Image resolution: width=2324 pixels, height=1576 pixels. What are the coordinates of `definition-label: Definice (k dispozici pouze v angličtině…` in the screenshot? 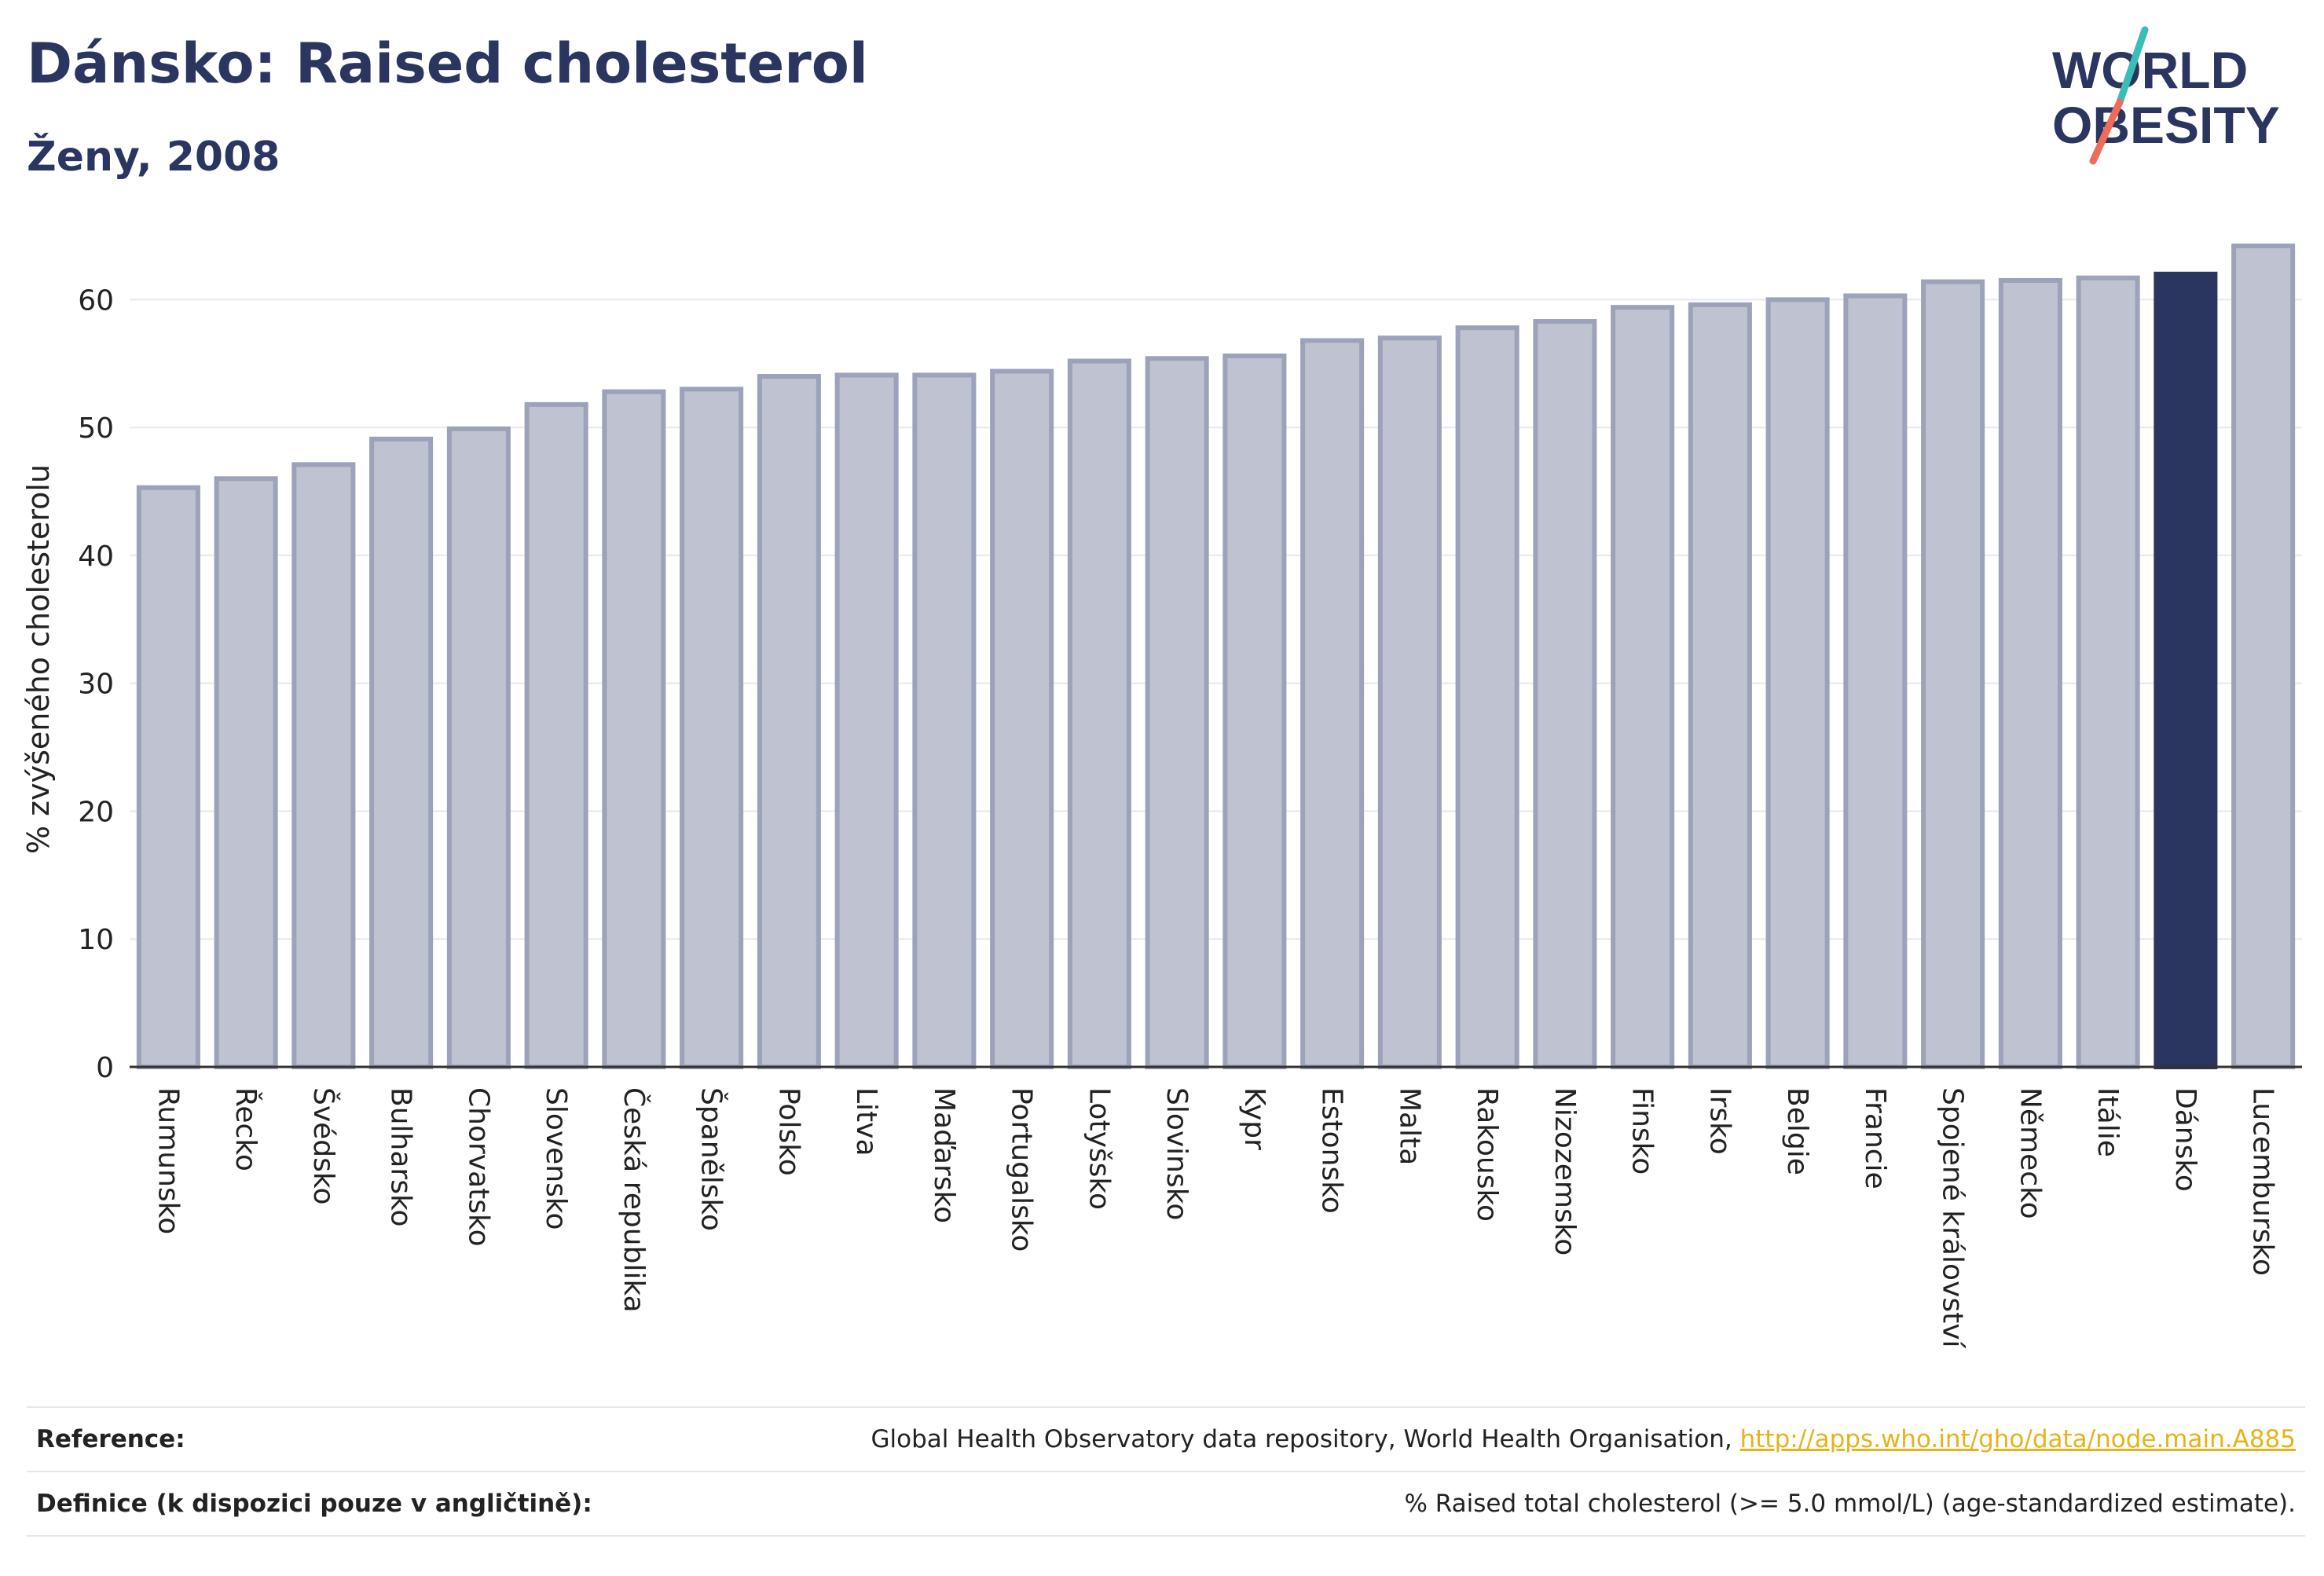 It's located at (314, 1504).